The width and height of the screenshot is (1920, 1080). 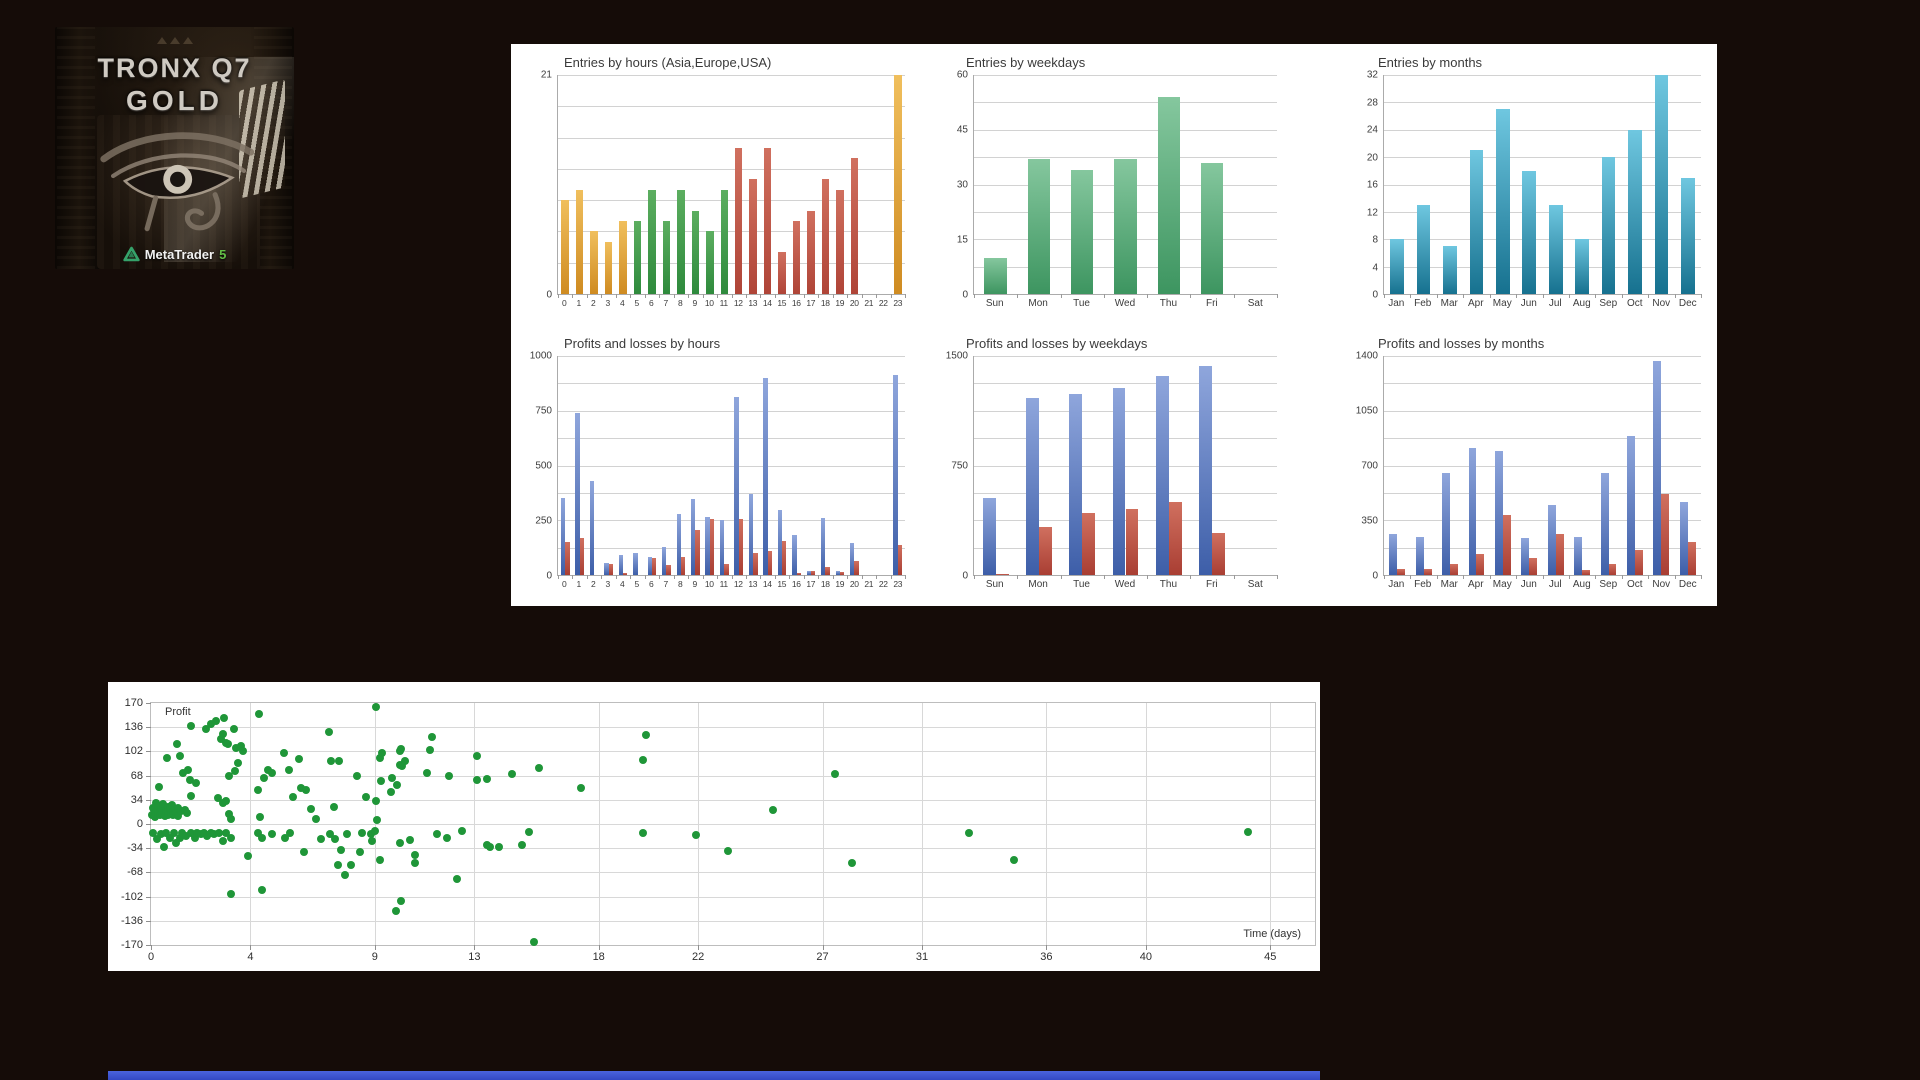 What do you see at coordinates (714, 1075) in the screenshot?
I see `bottom-window-edge` at bounding box center [714, 1075].